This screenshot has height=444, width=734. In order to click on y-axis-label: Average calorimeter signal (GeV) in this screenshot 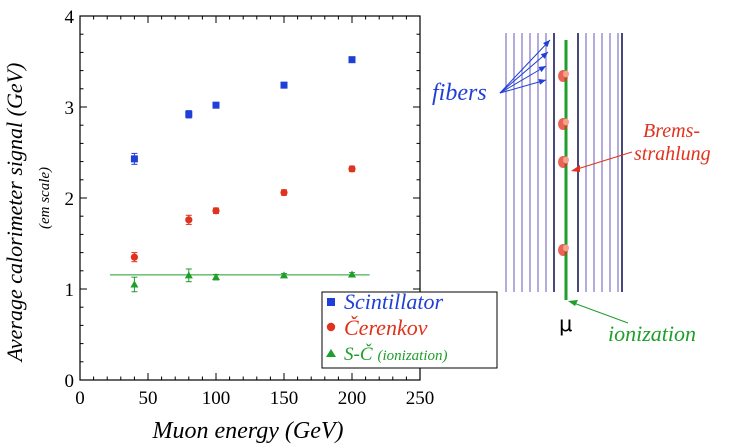, I will do `click(14, 213)`.